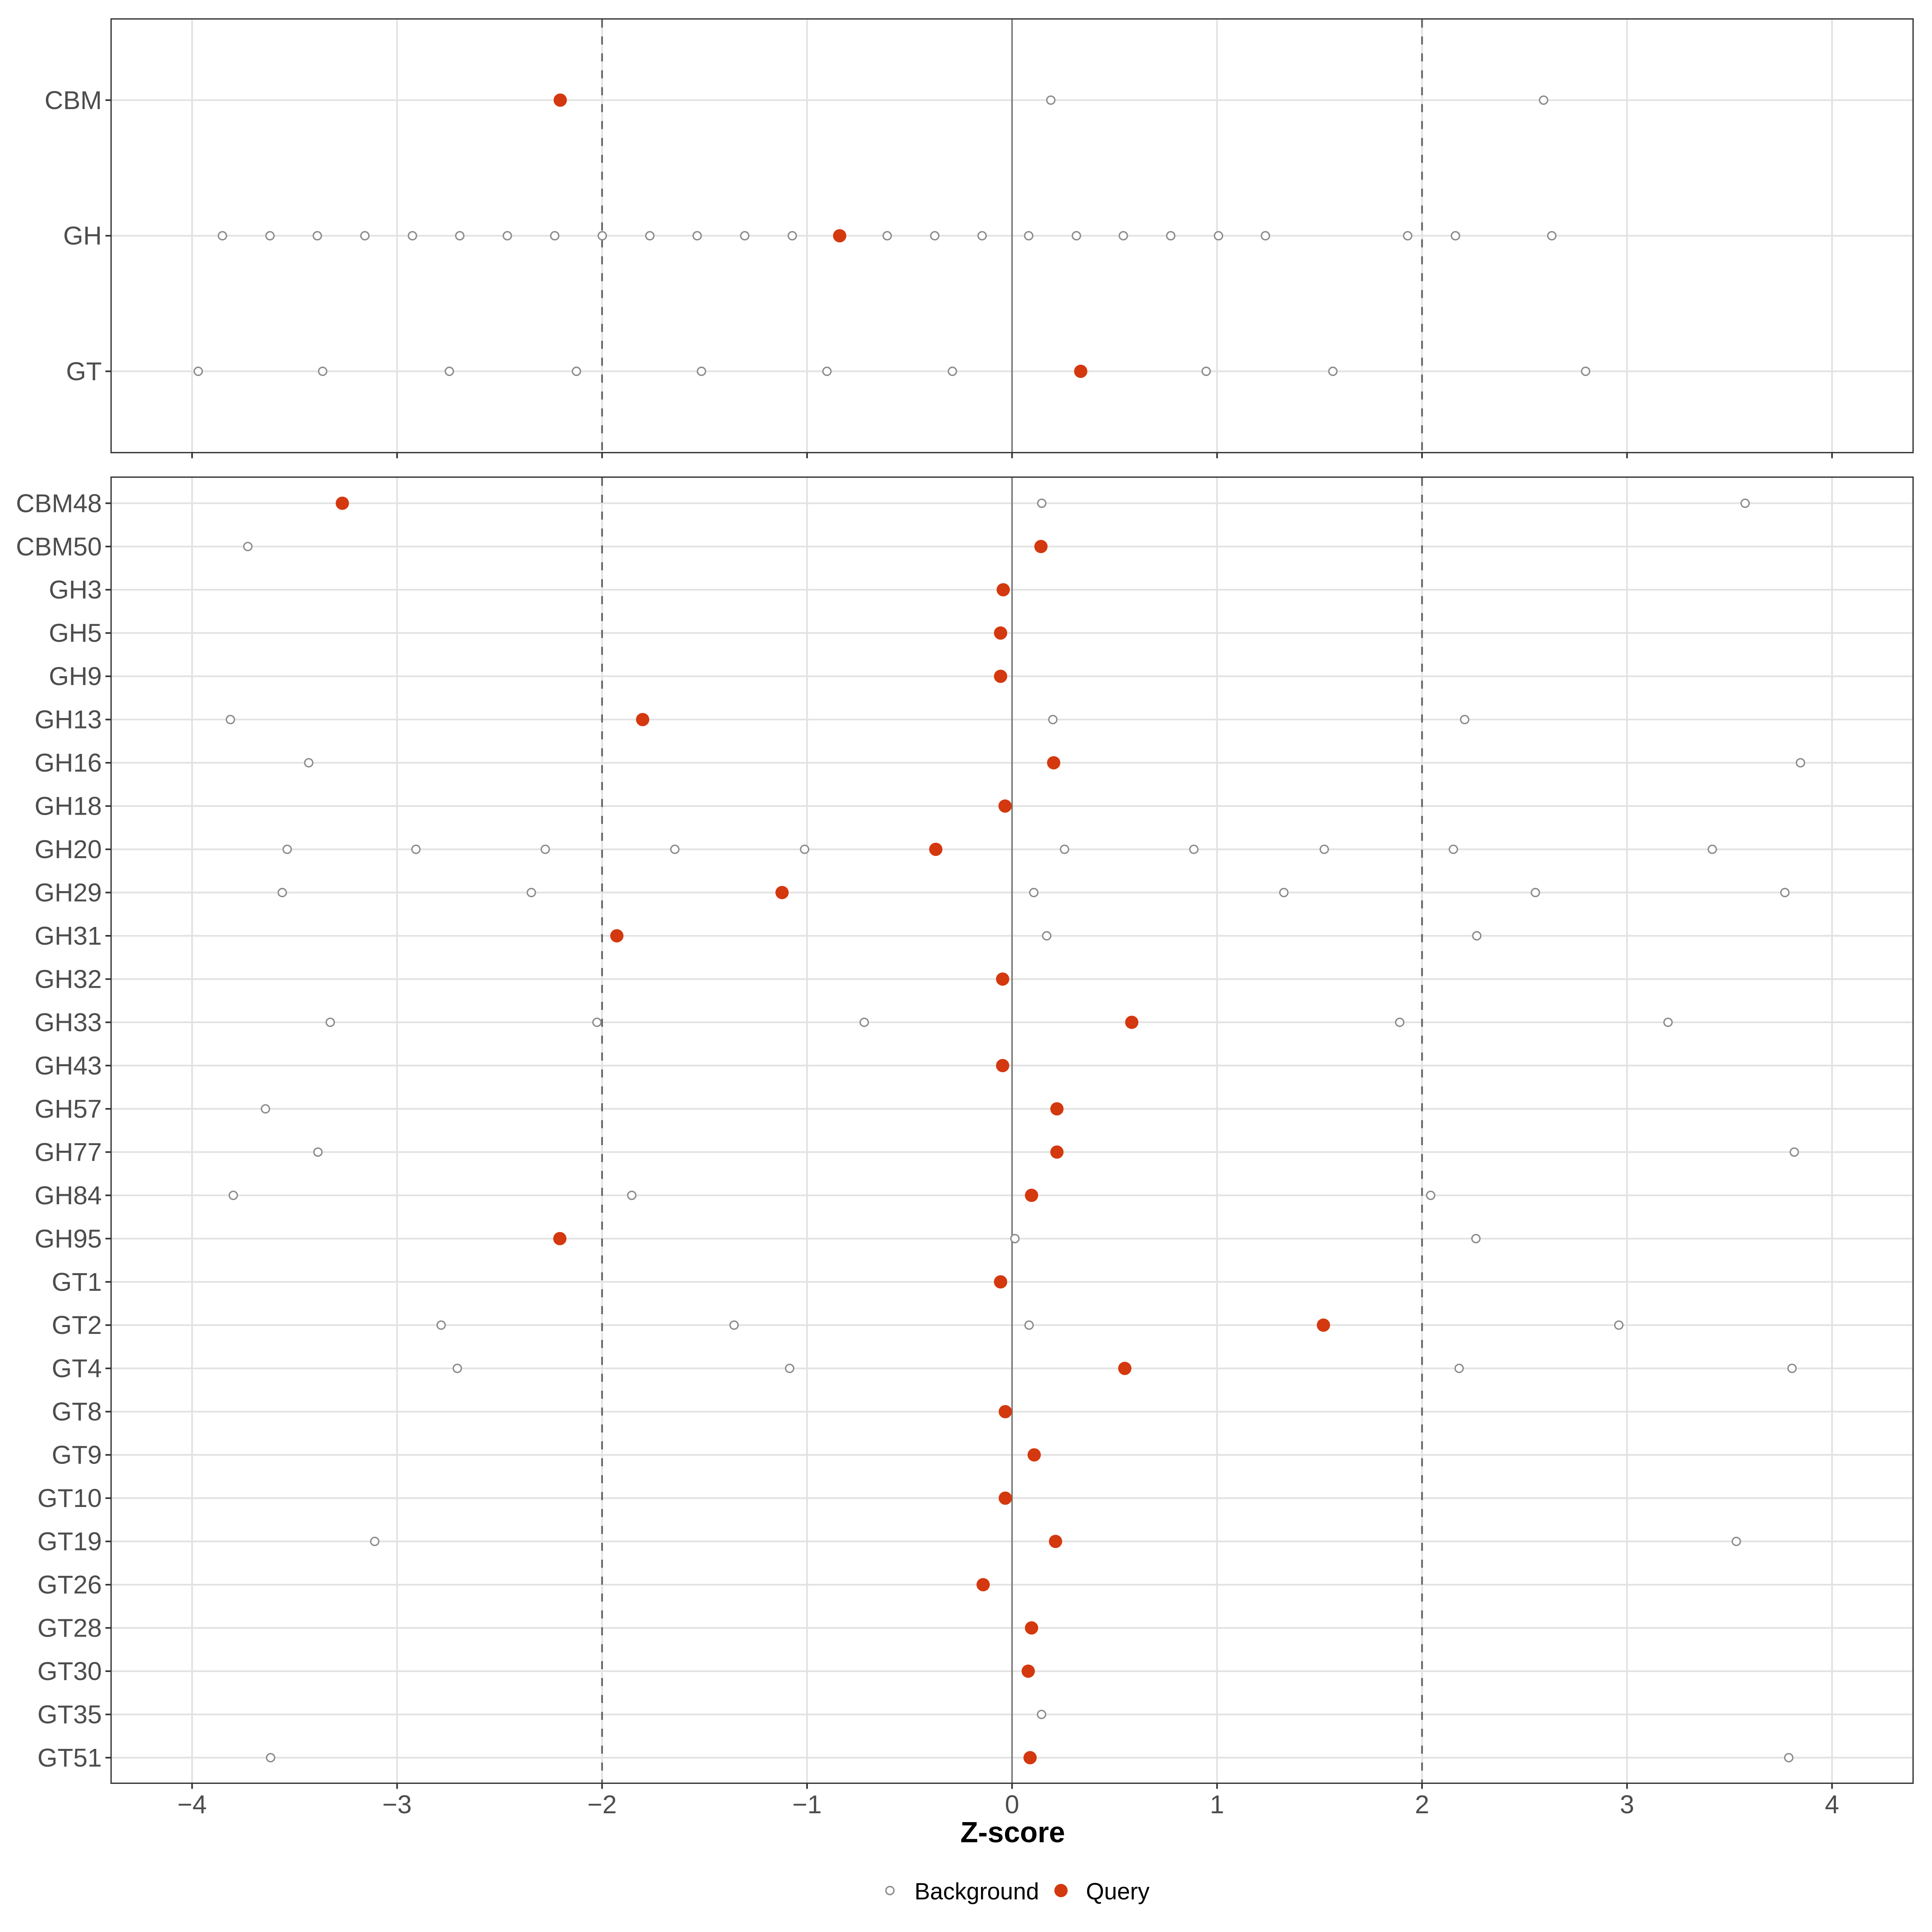  I want to click on svg-text: GT30, so click(69, 1671).